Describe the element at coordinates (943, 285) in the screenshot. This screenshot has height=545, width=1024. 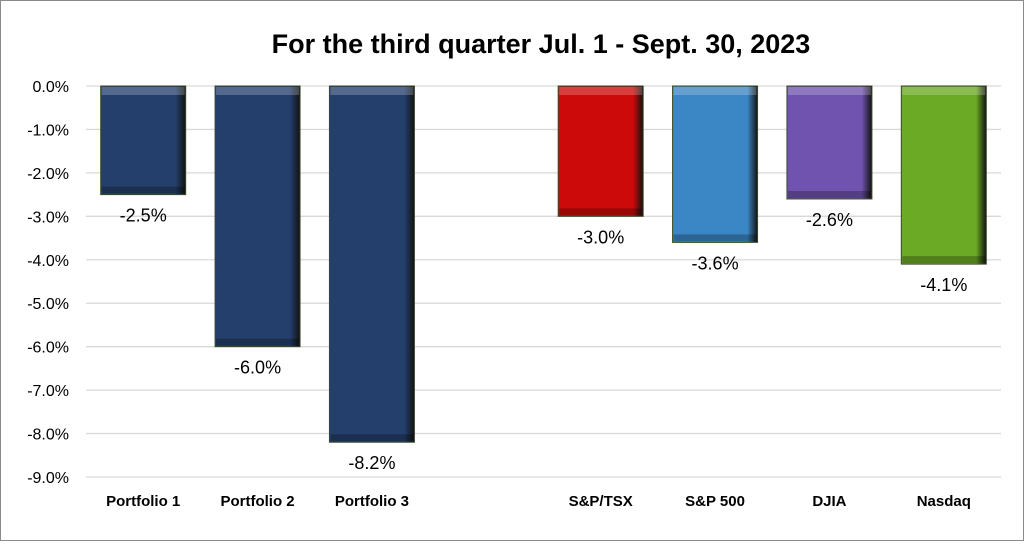
I see `data-label: -4.1%` at that location.